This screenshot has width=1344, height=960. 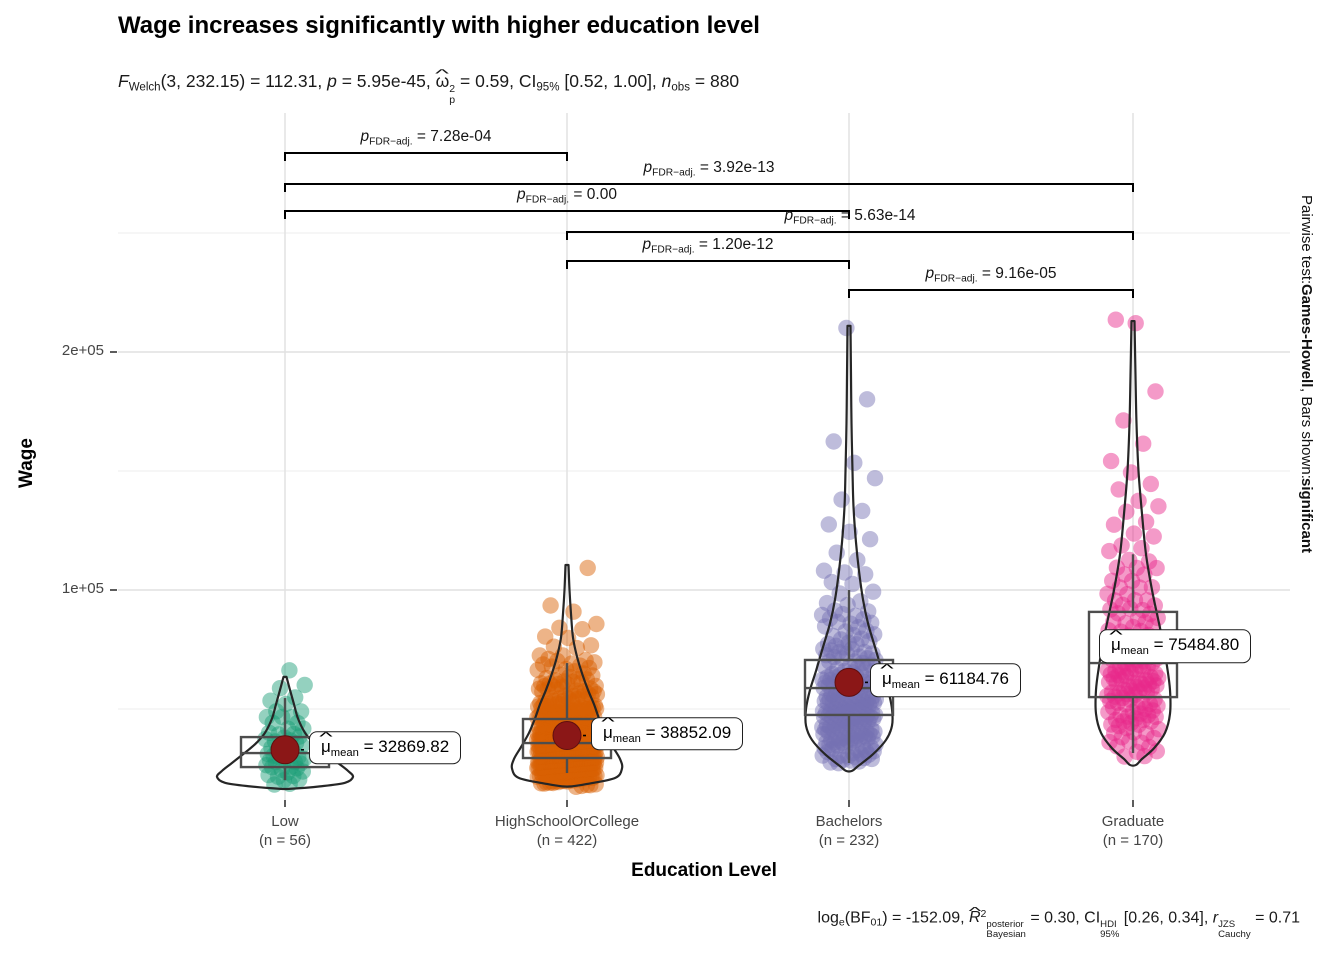 What do you see at coordinates (849, 682) in the screenshot?
I see `mean-dot-bachelors` at bounding box center [849, 682].